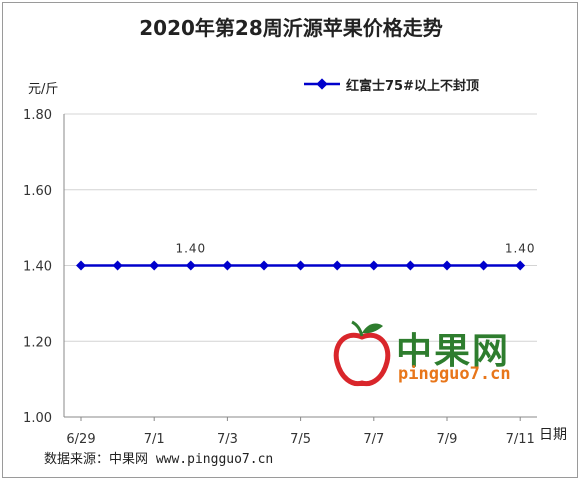  I want to click on legend-label: 红富士75#以上不封顶, so click(412, 86).